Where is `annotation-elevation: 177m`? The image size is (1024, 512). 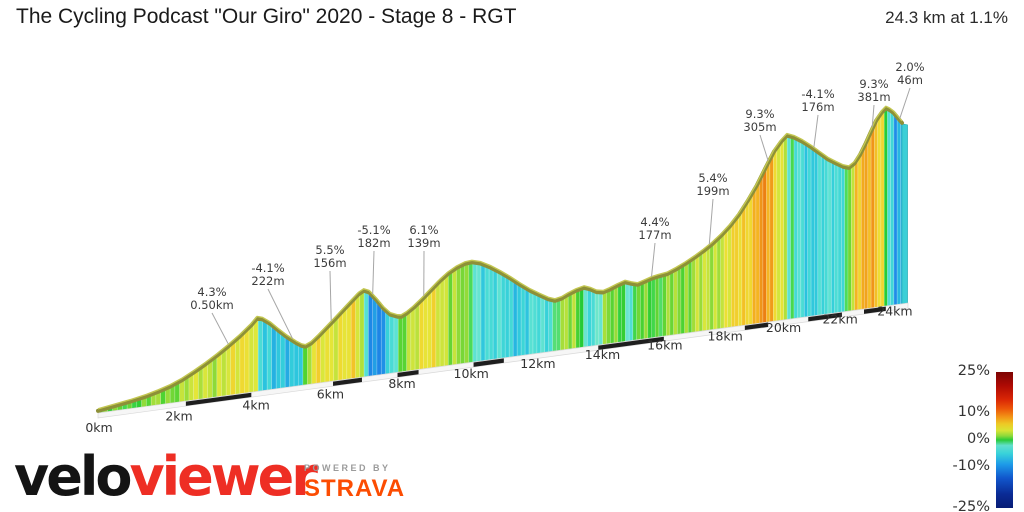
annotation-elevation: 177m is located at coordinates (654, 235).